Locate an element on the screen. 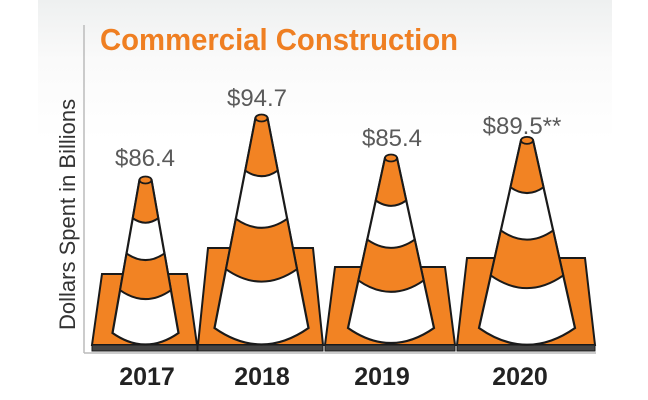  x-tick-label: 2019 is located at coordinates (382, 377).